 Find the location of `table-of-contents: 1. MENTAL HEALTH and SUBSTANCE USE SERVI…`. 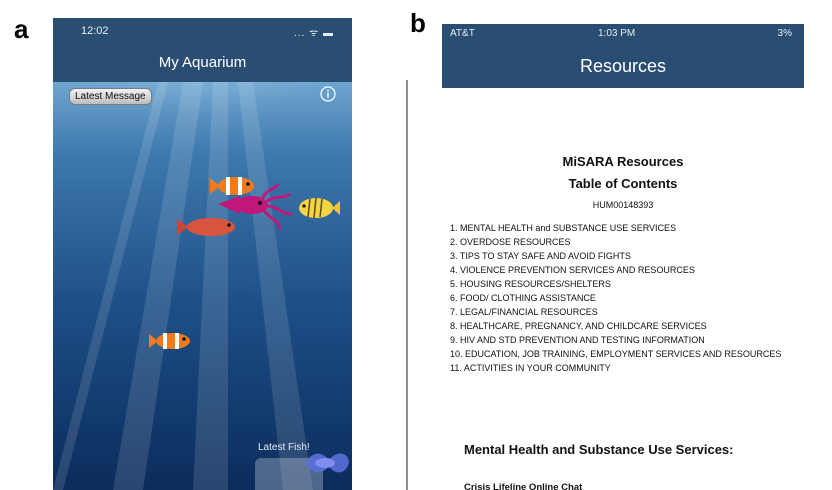

table-of-contents: 1. MENTAL HEALTH and SUBSTANCE USE SERVI… is located at coordinates (622, 298).